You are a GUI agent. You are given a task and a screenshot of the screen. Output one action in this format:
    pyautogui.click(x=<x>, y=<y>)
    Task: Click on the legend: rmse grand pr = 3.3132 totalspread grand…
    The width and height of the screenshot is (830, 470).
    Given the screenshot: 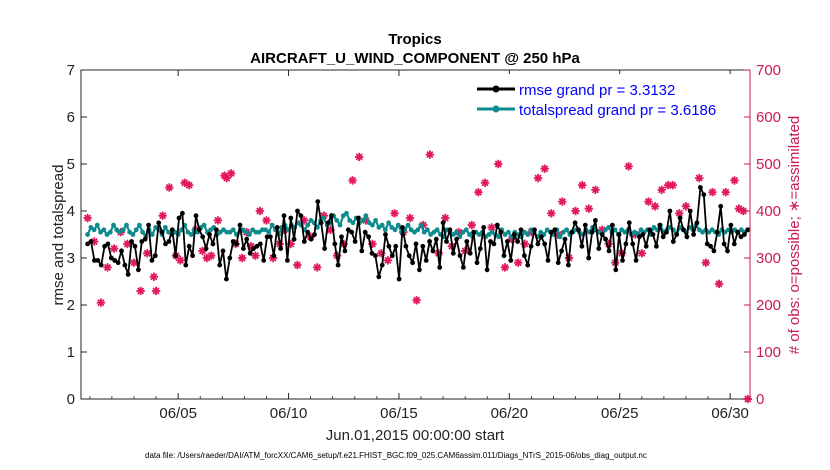 What is the action you would take?
    pyautogui.click(x=609, y=97)
    